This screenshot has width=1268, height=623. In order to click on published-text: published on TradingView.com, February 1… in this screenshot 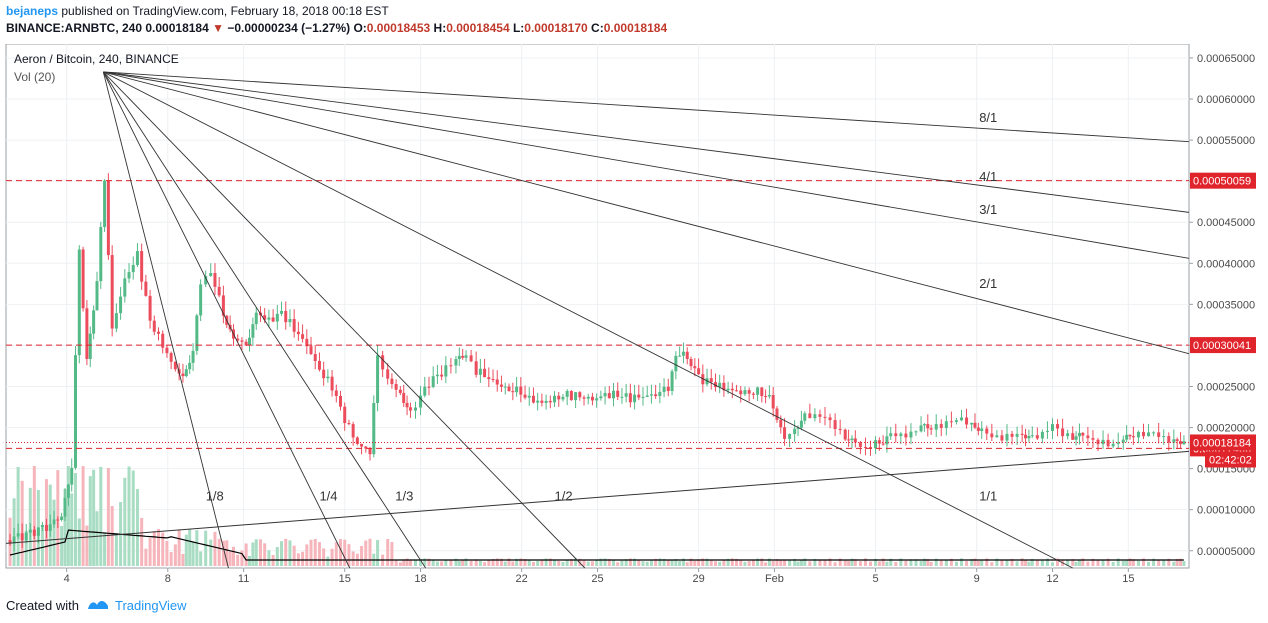, I will do `click(225, 11)`.